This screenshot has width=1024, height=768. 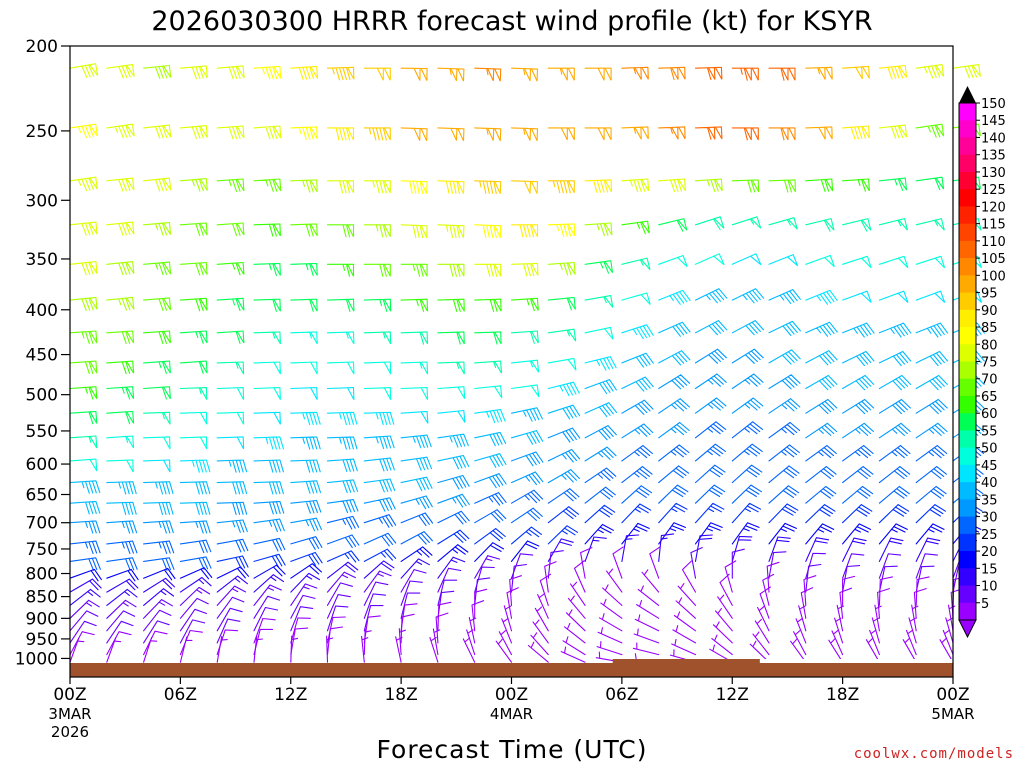 What do you see at coordinates (42, 598) in the screenshot?
I see `y-tick-label: 850` at bounding box center [42, 598].